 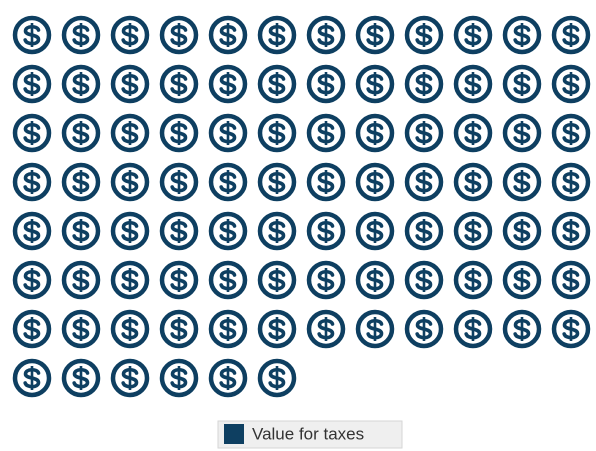 I want to click on legend-swatch, so click(x=234, y=434).